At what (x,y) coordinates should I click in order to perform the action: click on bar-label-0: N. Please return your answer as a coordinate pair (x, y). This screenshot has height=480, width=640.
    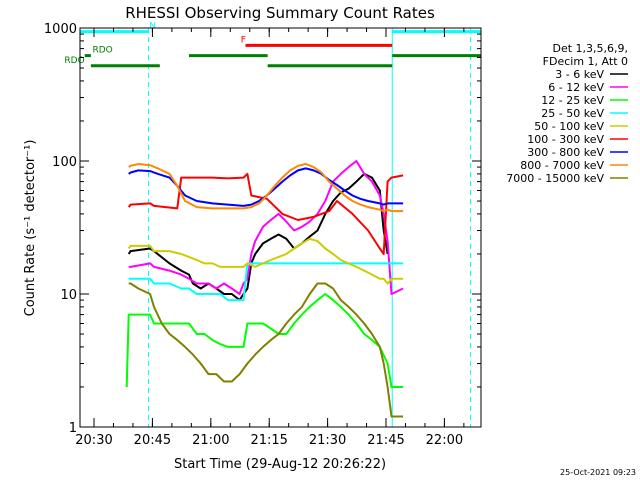
    Looking at the image, I should click on (152, 27).